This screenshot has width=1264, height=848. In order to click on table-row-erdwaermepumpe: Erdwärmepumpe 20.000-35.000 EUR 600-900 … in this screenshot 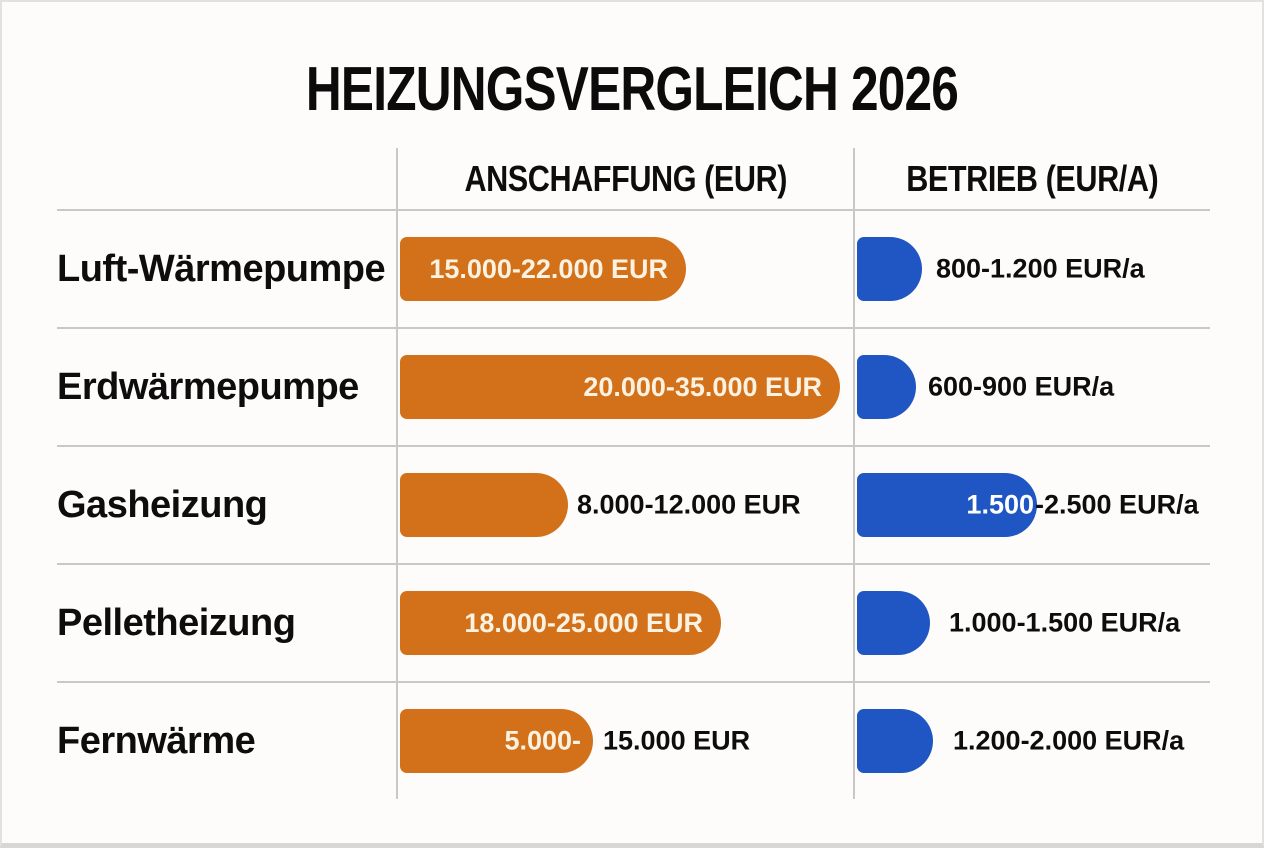, I will do `click(633, 386)`.